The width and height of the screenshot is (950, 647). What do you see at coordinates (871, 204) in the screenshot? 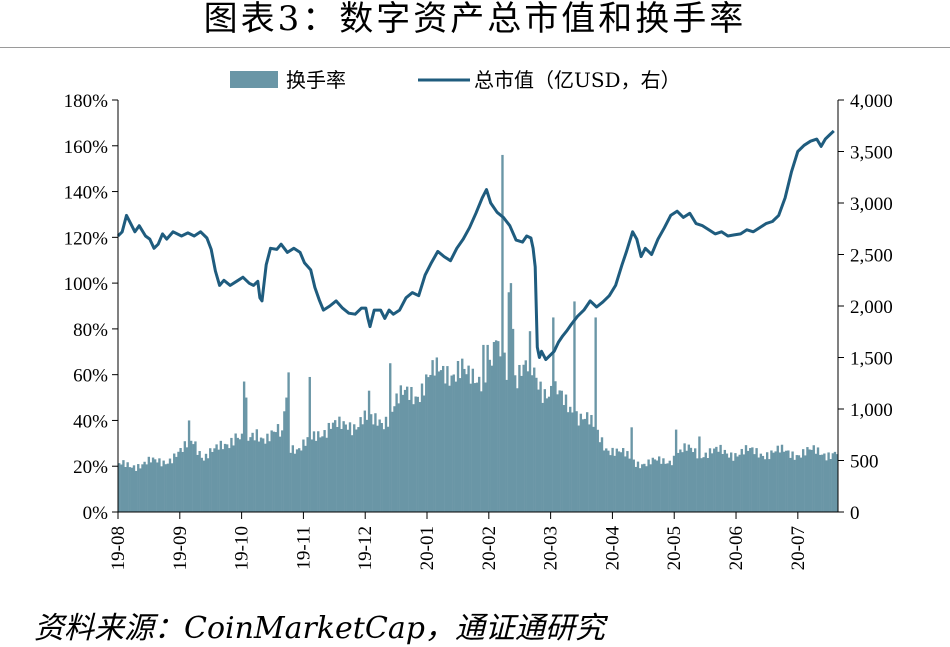
I see `right-tick-label: 3,000` at bounding box center [871, 204].